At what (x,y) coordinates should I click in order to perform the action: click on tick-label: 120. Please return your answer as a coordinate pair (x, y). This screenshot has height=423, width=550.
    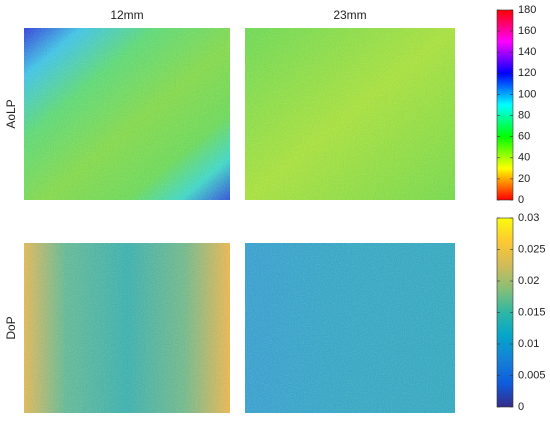
    Looking at the image, I should click on (527, 73).